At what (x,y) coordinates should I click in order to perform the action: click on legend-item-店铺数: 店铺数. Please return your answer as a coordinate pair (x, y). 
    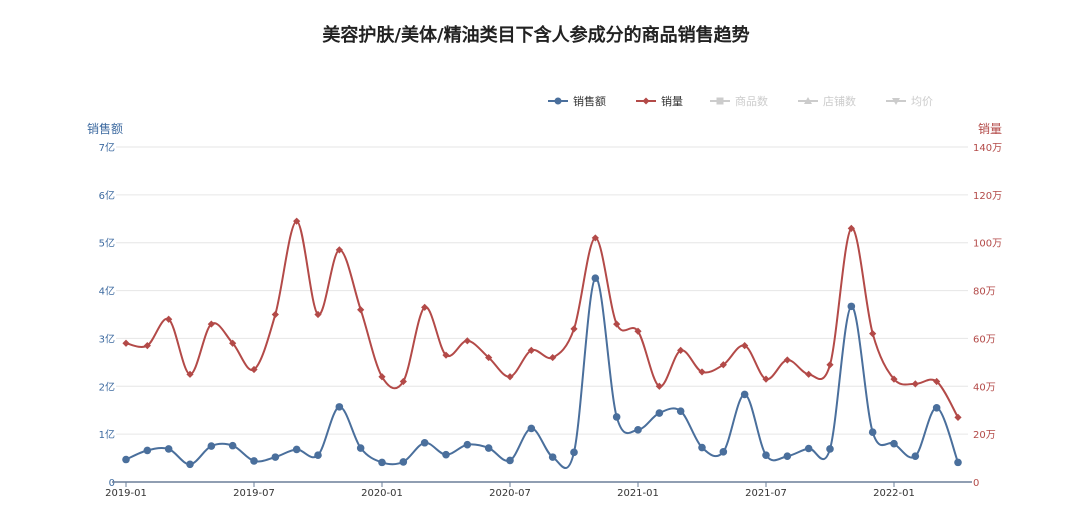
    Looking at the image, I should click on (827, 101).